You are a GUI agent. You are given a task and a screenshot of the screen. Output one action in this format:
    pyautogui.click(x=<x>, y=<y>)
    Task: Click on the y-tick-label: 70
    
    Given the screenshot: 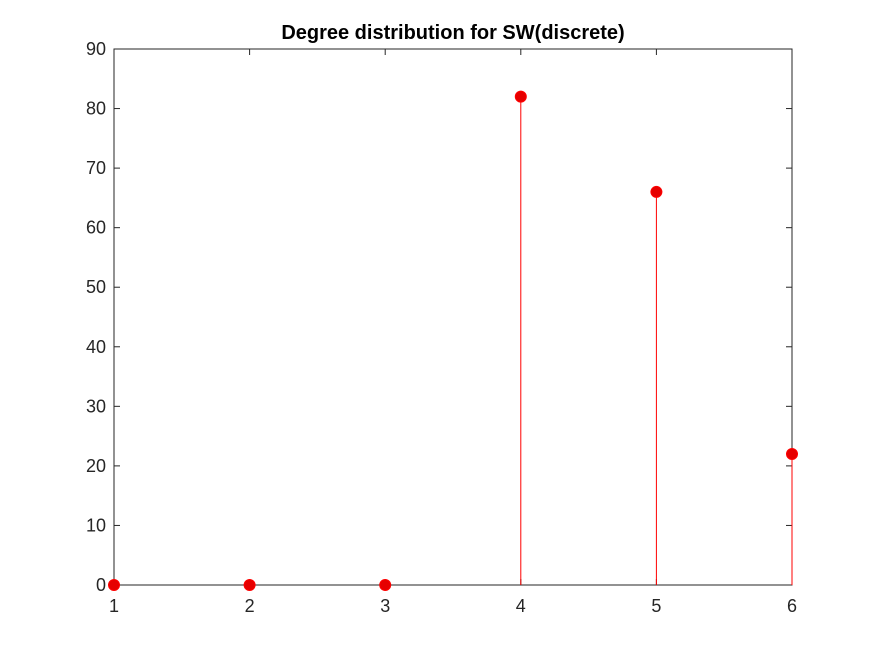 What is the action you would take?
    pyautogui.click(x=96, y=168)
    